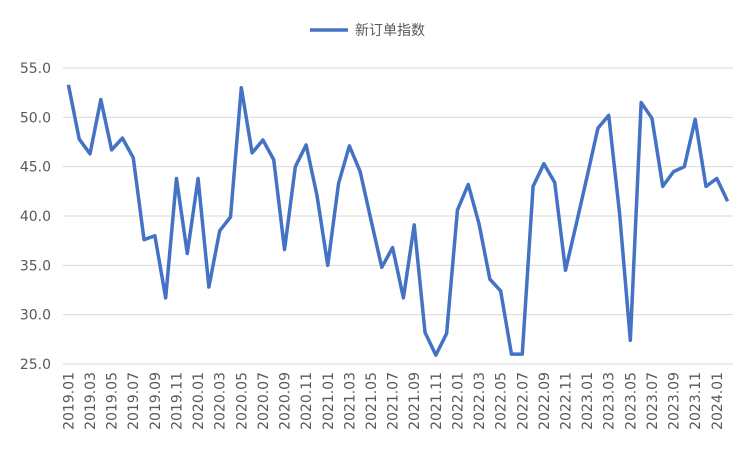 This screenshot has width=752, height=452. Describe the element at coordinates (675, 401) in the screenshot. I see `x-tick-label: 2023.09` at that location.